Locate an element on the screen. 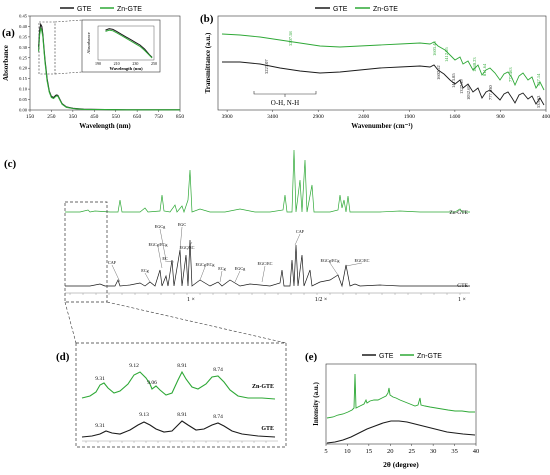 The height and width of the screenshot is (475, 550). zoom-gte-peak-label: 9.31 is located at coordinates (100, 426).